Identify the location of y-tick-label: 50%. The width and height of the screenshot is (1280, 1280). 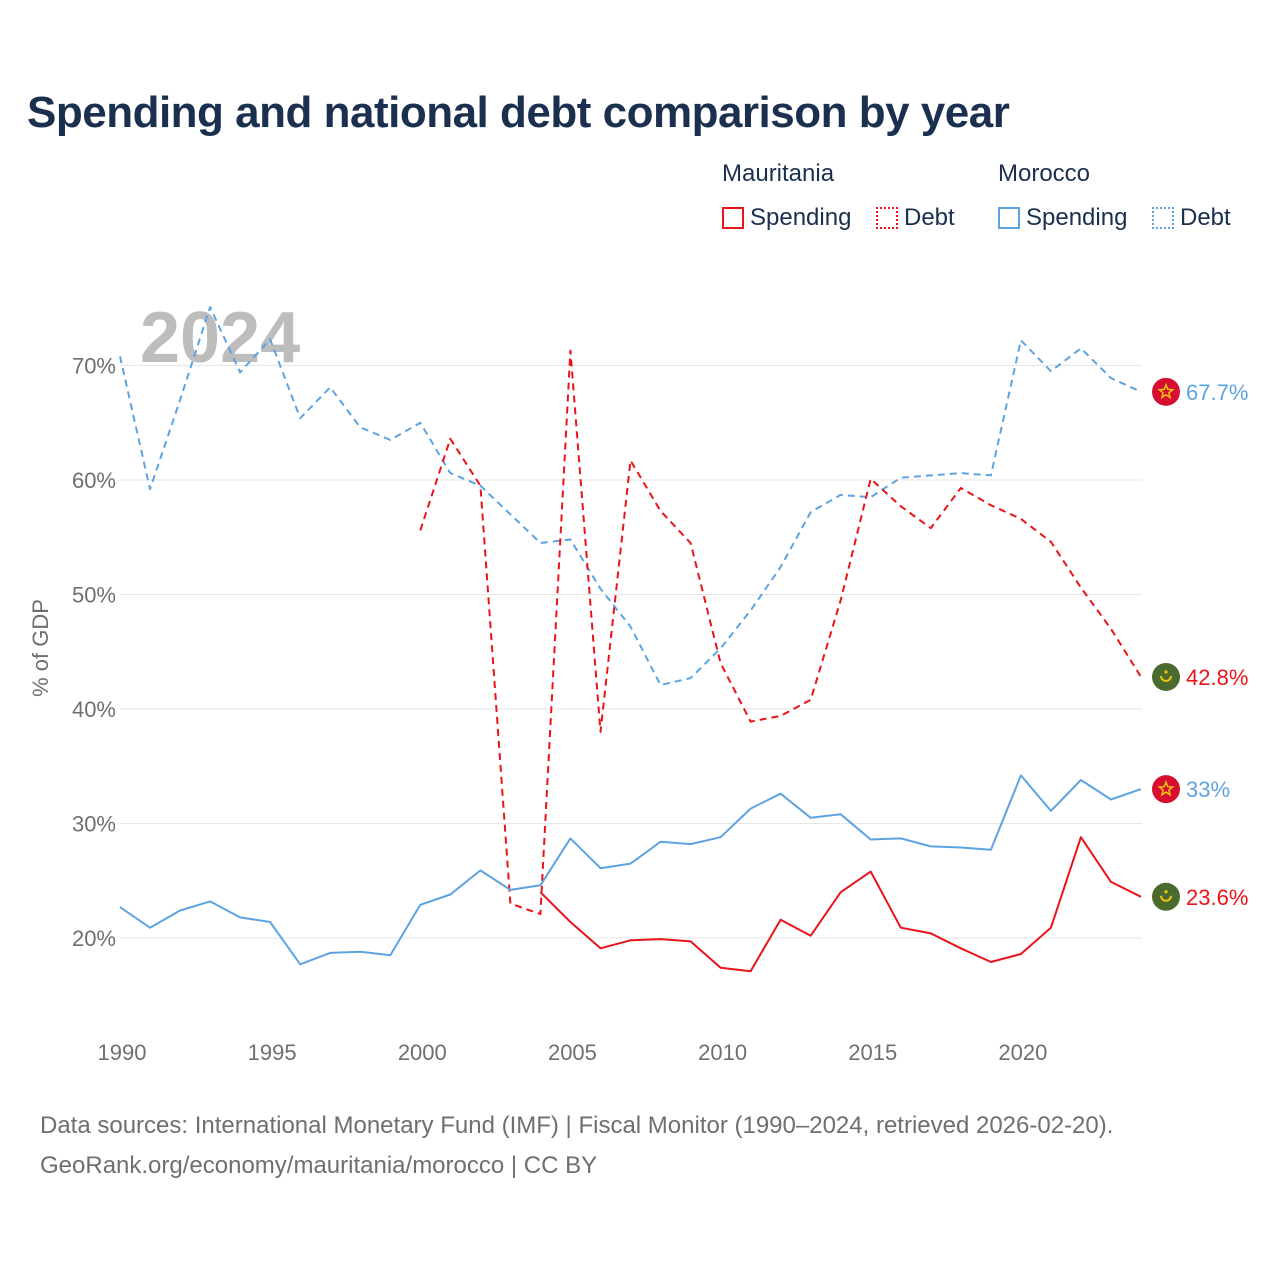
(94, 595).